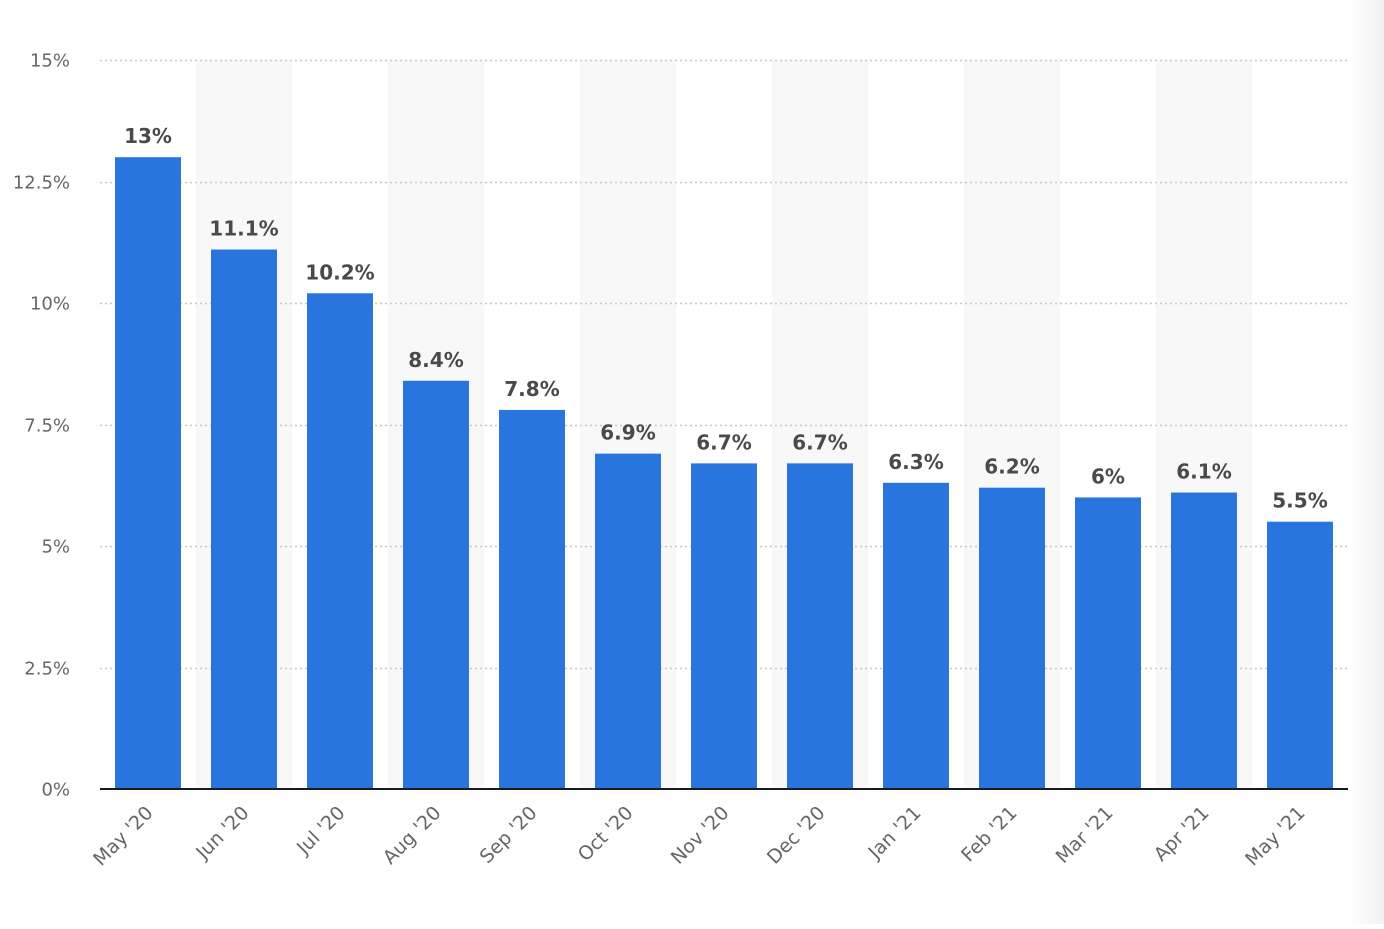  What do you see at coordinates (1367, 462) in the screenshot?
I see `scroll-edge-shadow` at bounding box center [1367, 462].